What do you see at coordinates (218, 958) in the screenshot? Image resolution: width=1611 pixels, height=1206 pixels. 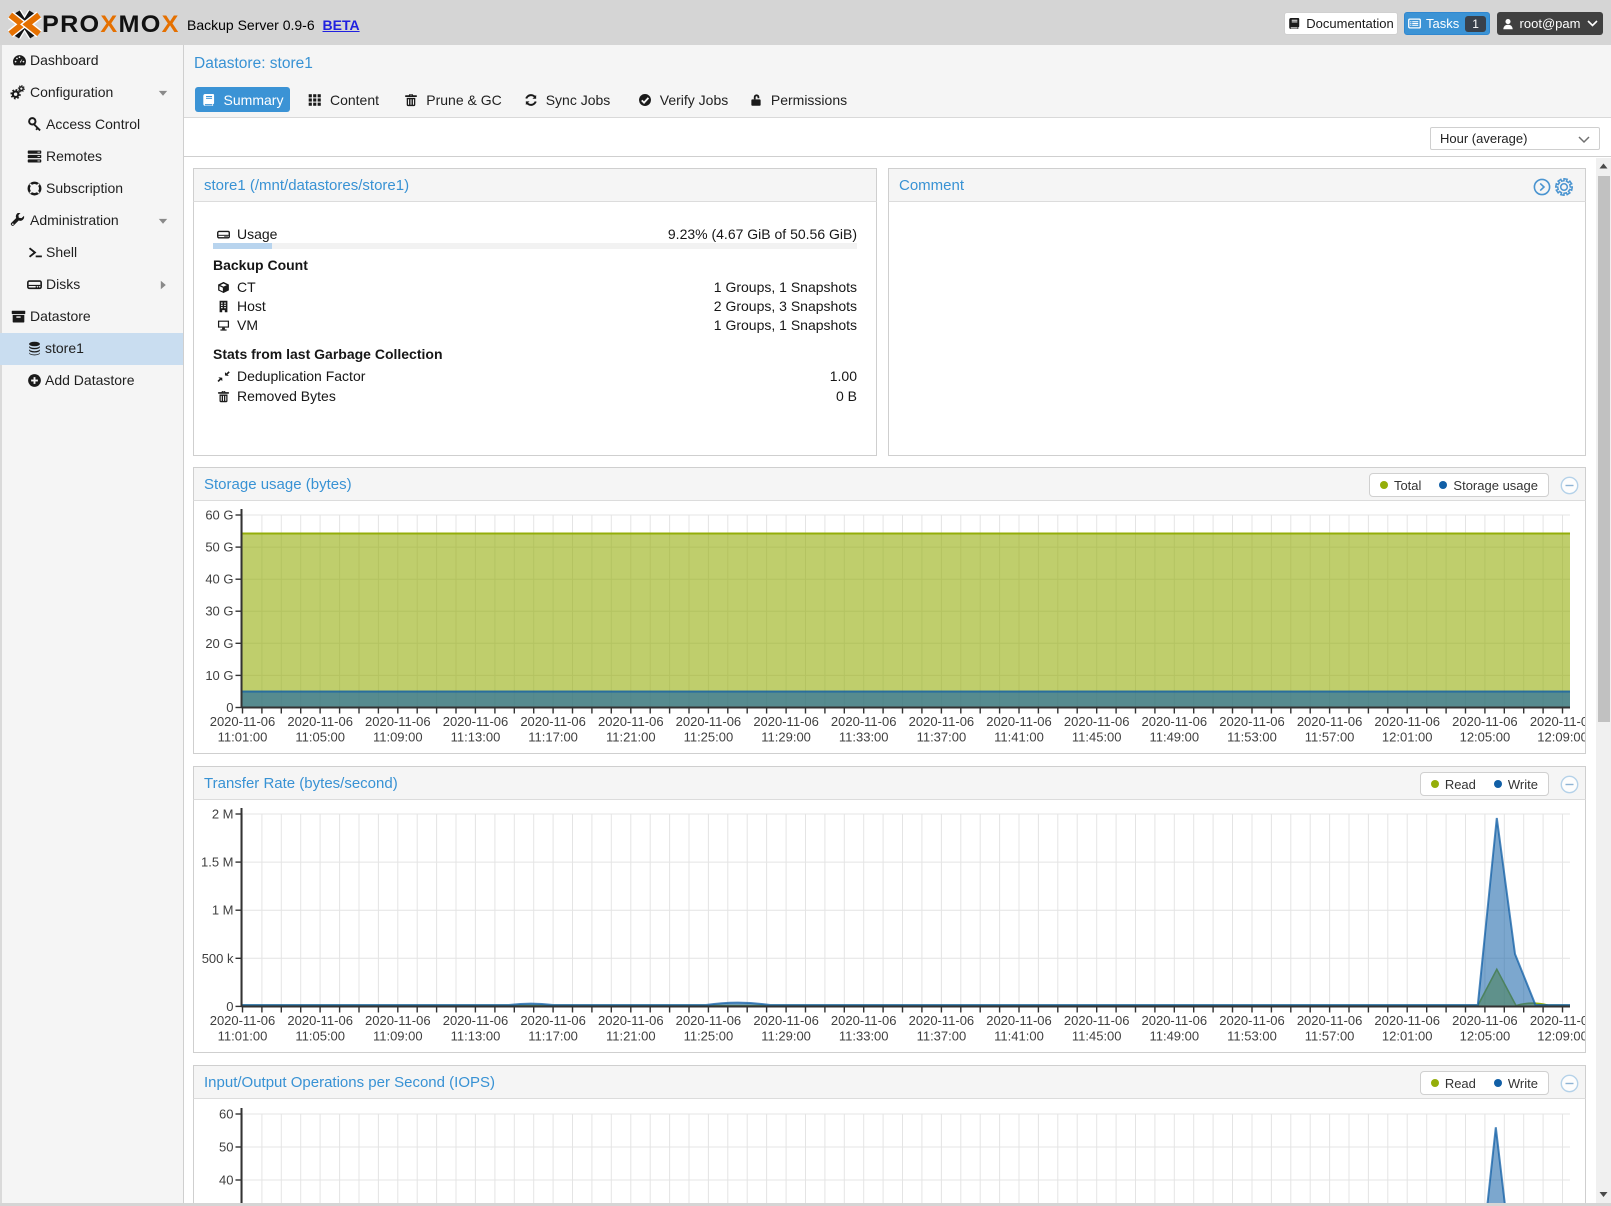 I see `svg-text: 500 k` at bounding box center [218, 958].